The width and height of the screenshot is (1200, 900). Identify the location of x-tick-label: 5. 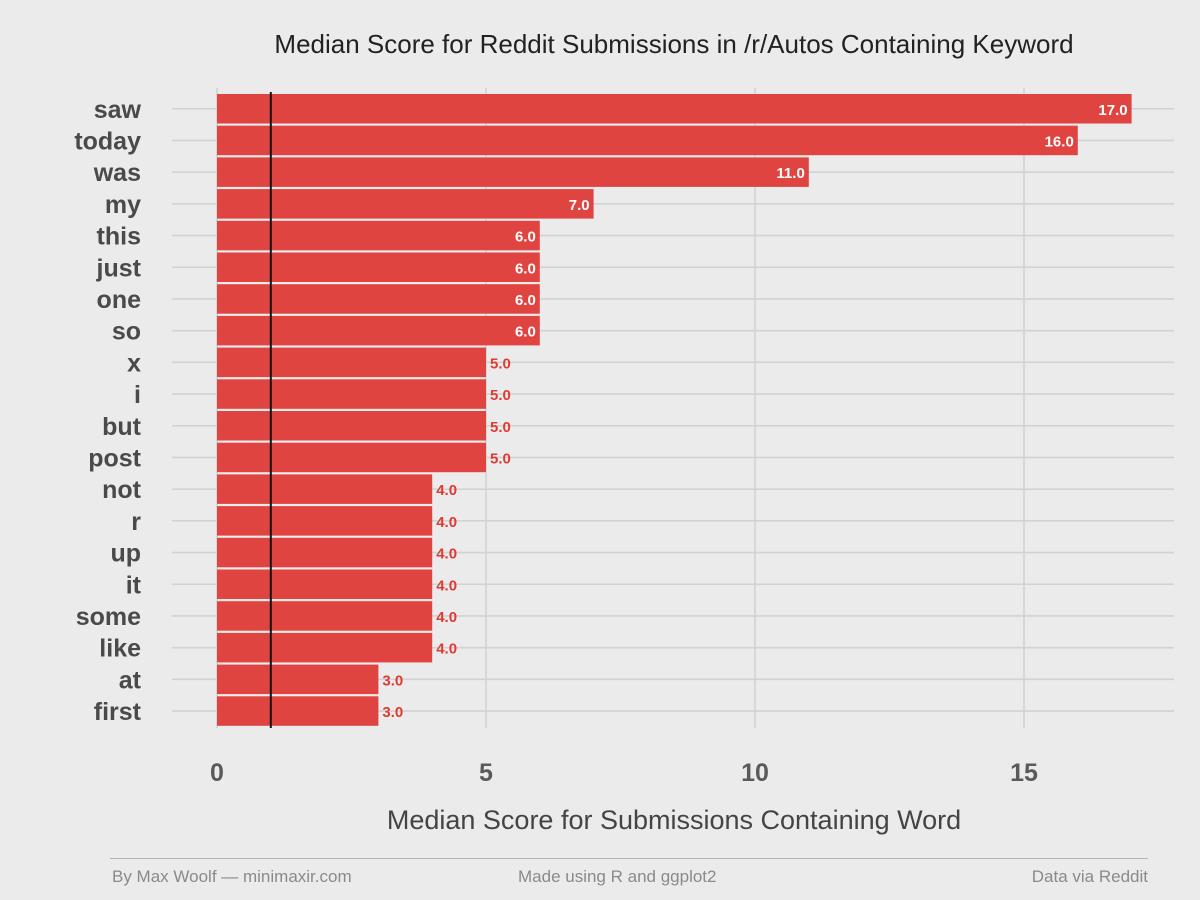
(486, 773).